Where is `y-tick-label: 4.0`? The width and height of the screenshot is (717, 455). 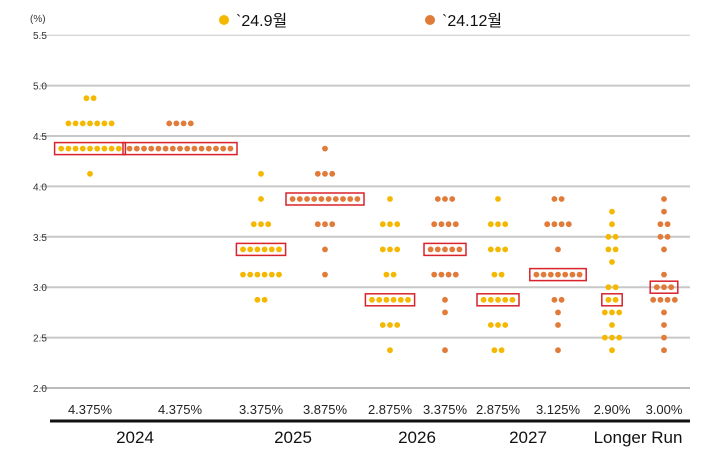
y-tick-label: 4.0 is located at coordinates (40, 187).